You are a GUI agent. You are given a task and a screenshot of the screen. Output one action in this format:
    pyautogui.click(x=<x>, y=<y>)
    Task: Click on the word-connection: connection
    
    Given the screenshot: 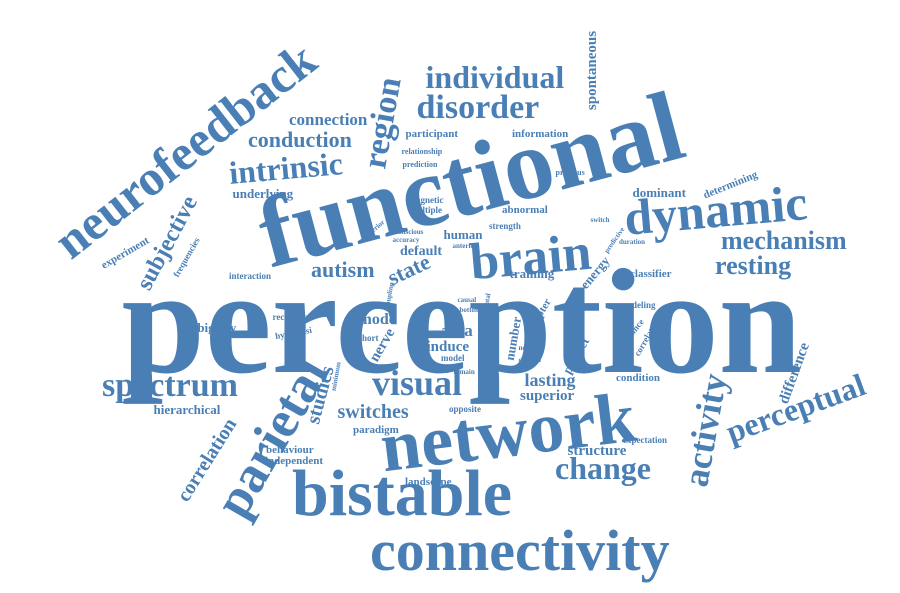 What is the action you would take?
    pyautogui.click(x=328, y=119)
    